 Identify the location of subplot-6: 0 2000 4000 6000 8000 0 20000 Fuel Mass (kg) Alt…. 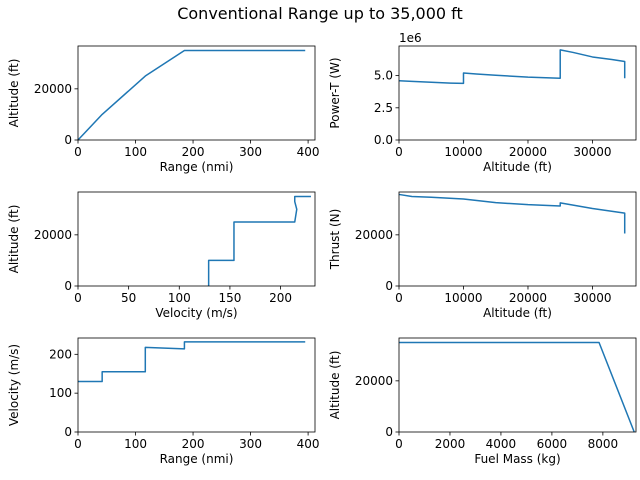
(482, 401).